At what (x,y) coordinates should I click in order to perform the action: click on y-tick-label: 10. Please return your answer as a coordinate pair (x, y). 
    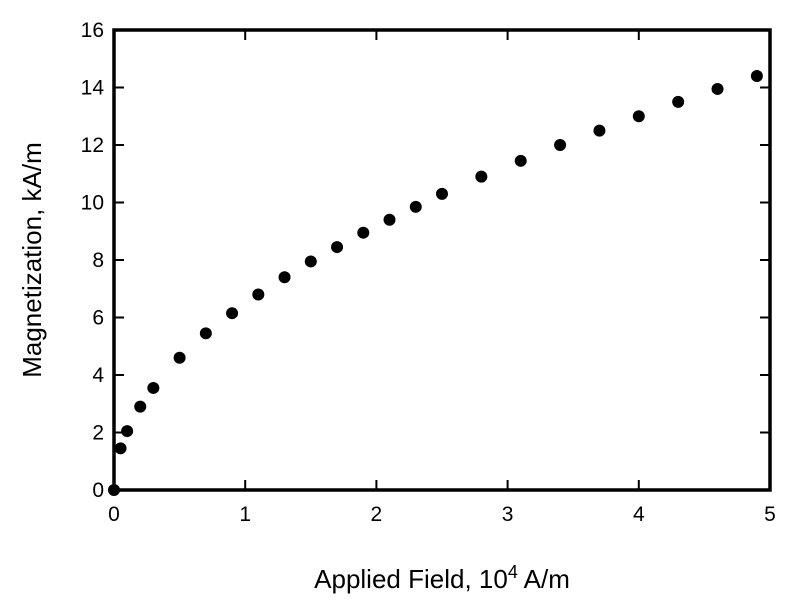
    Looking at the image, I should click on (92, 203).